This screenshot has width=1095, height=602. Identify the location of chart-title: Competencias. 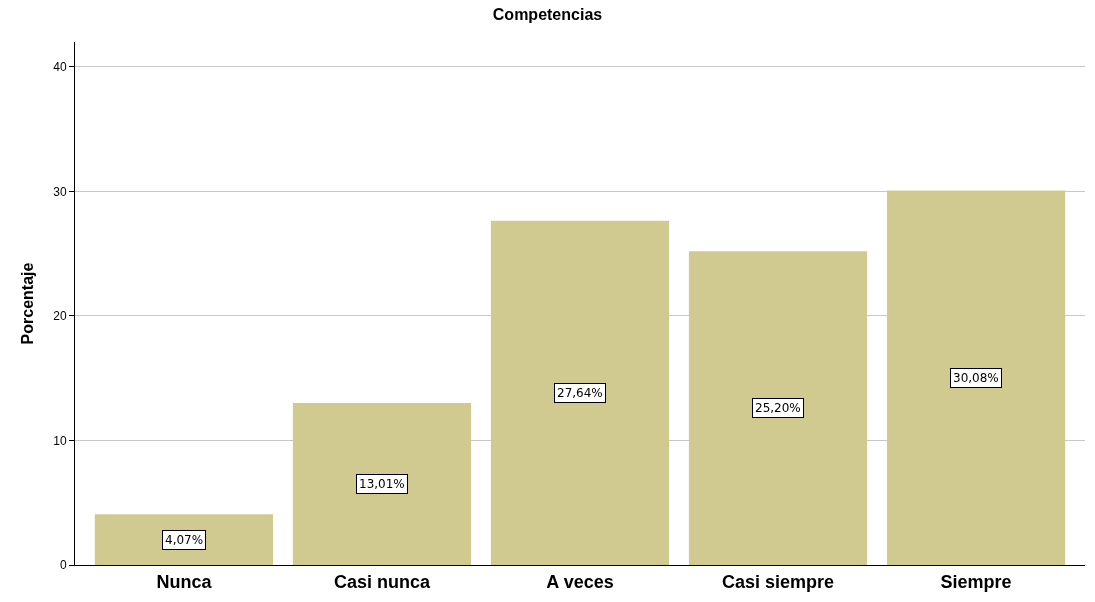
(547, 15).